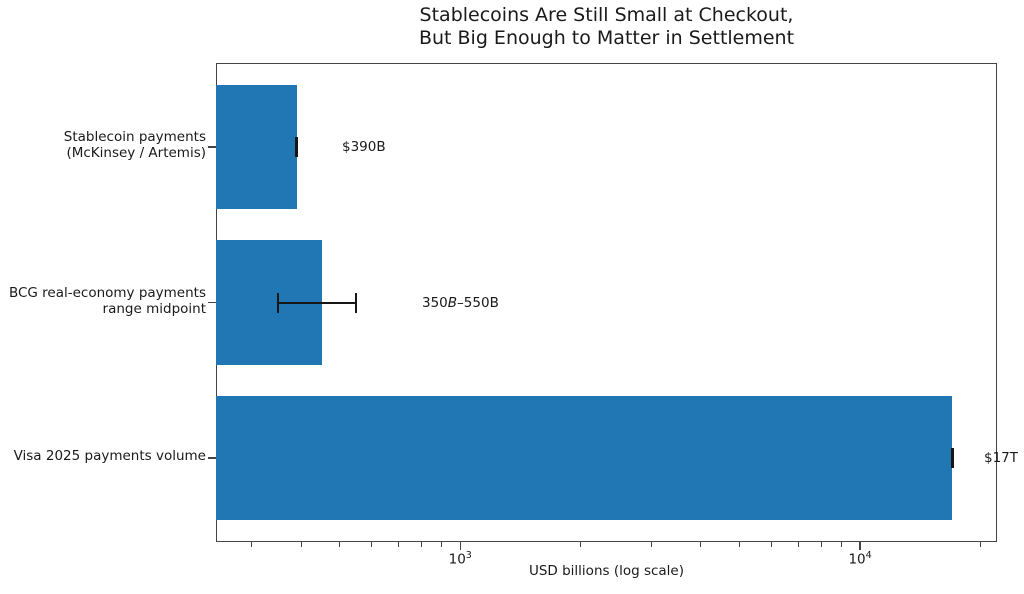 The width and height of the screenshot is (1024, 594). What do you see at coordinates (868, 555) in the screenshot?
I see `x-tick-label-exponent: 4` at bounding box center [868, 555].